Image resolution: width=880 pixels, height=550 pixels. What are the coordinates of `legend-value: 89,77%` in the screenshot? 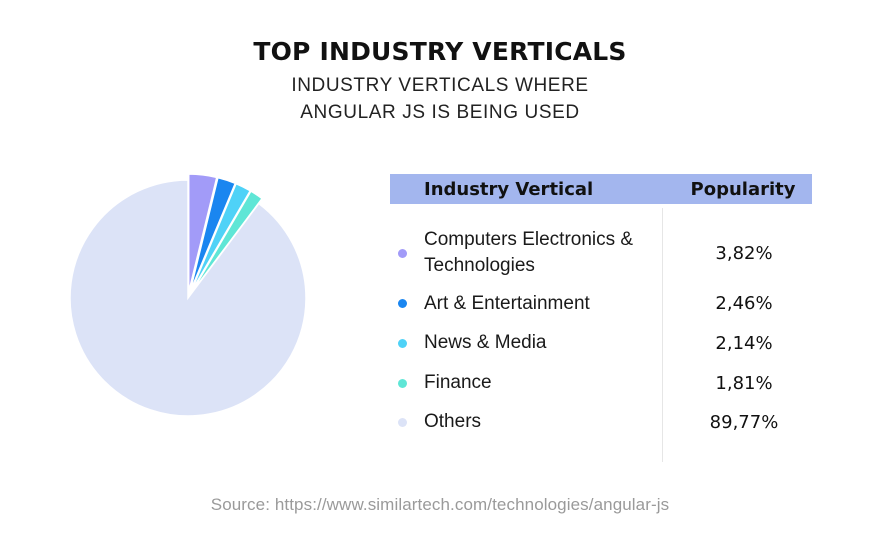 It's located at (744, 422).